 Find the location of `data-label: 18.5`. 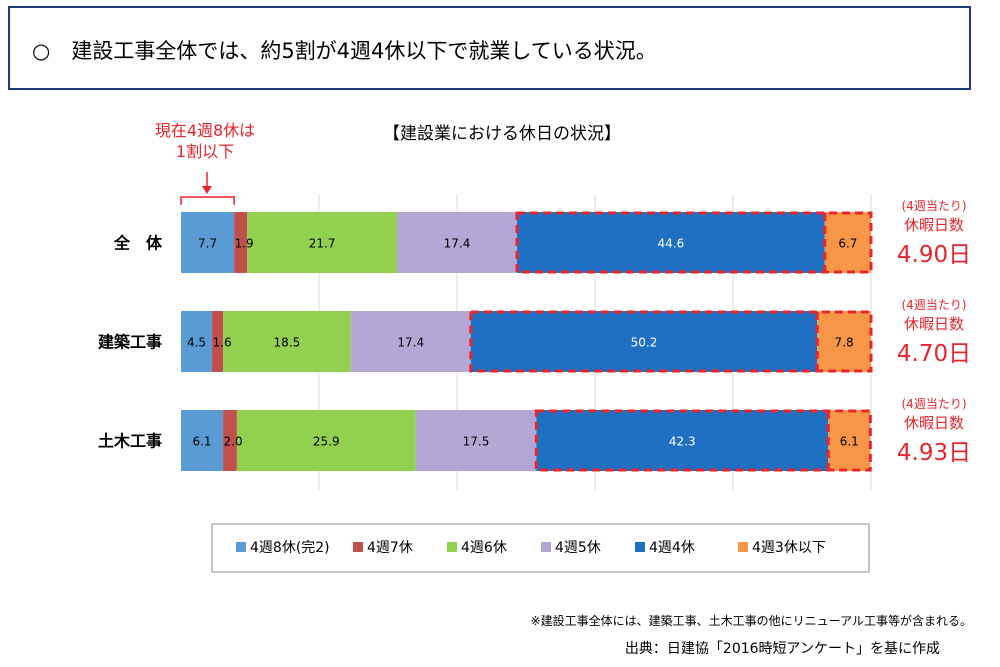

data-label: 18.5 is located at coordinates (287, 343).